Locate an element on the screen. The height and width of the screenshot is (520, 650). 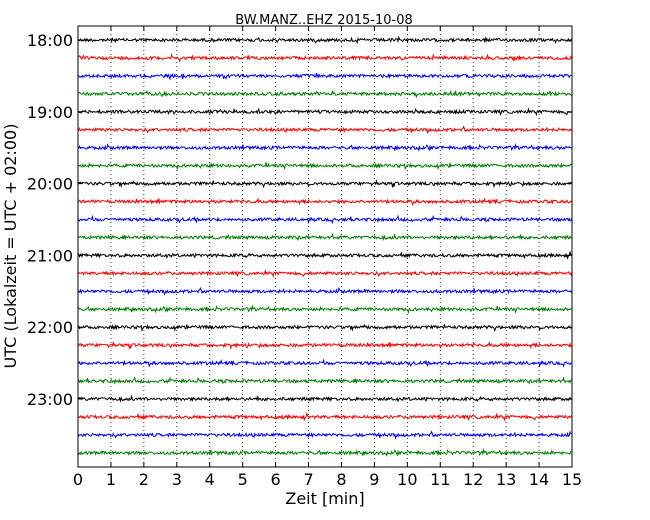
x-tick-label: 11 is located at coordinates (440, 479).